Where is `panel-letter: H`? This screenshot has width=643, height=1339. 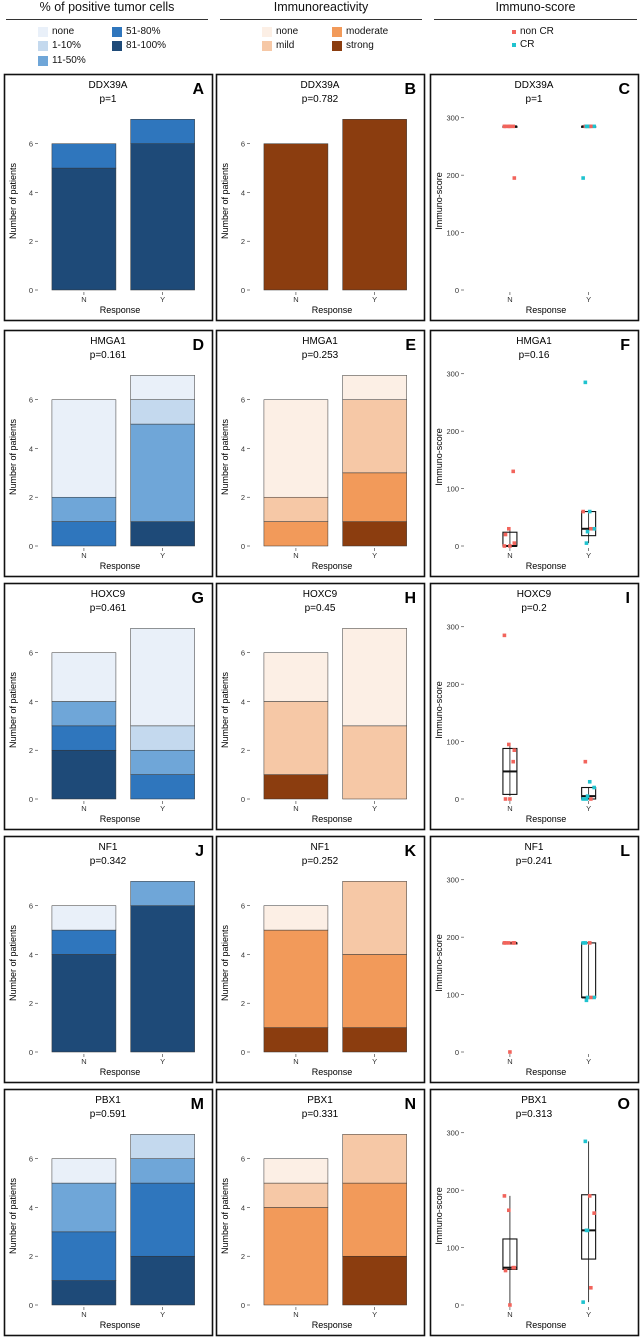
panel-letter: H is located at coordinates (410, 598).